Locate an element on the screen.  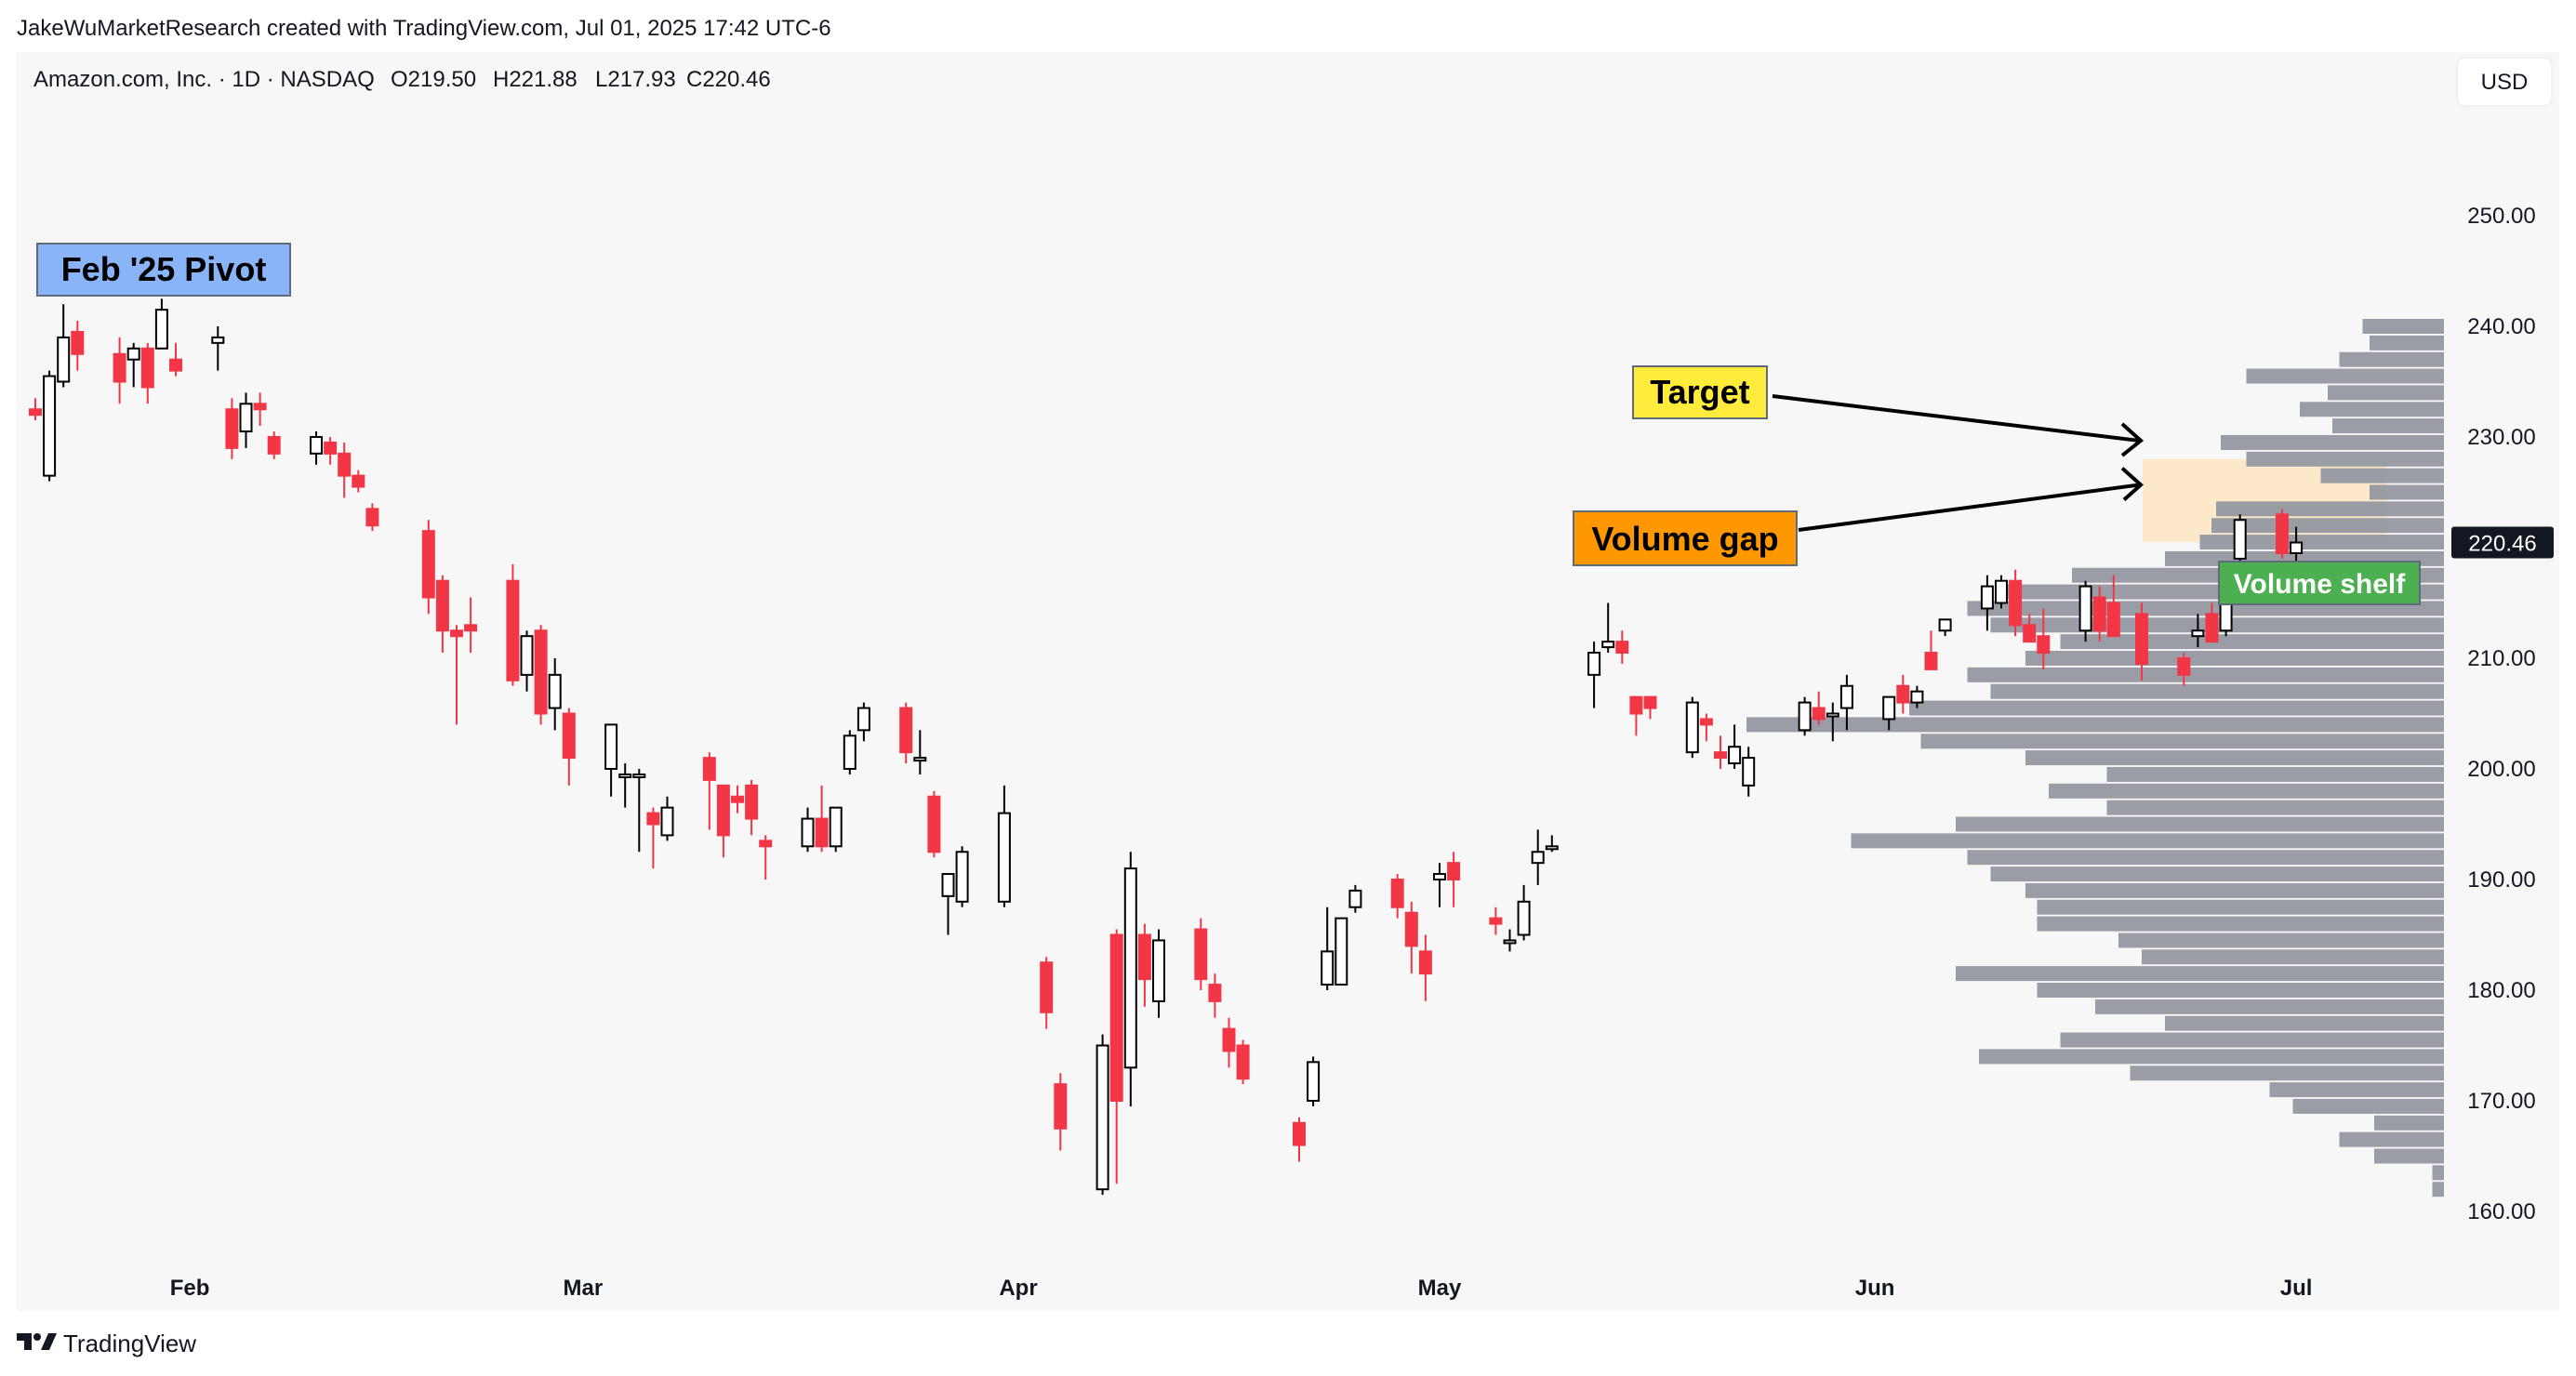
currency-button: USD is located at coordinates (2504, 82).